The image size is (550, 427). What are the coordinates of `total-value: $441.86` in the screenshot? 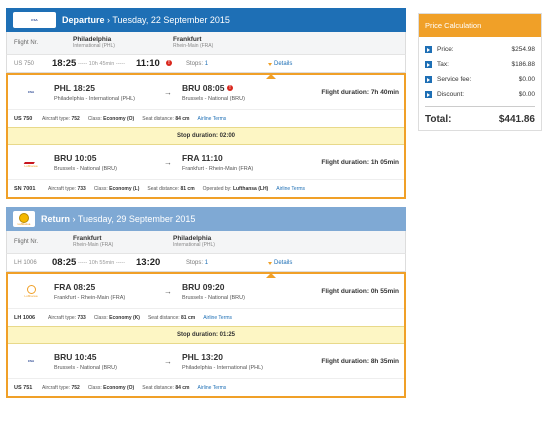 It's located at (516, 119).